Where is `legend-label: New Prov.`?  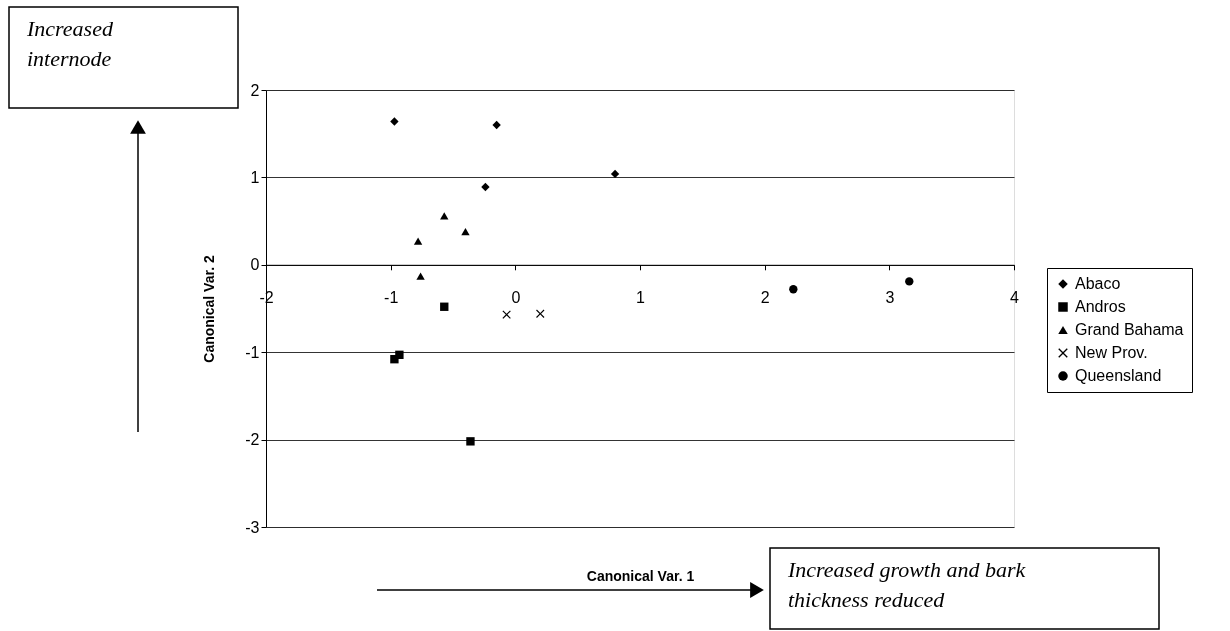
legend-label: New Prov. is located at coordinates (1111, 352).